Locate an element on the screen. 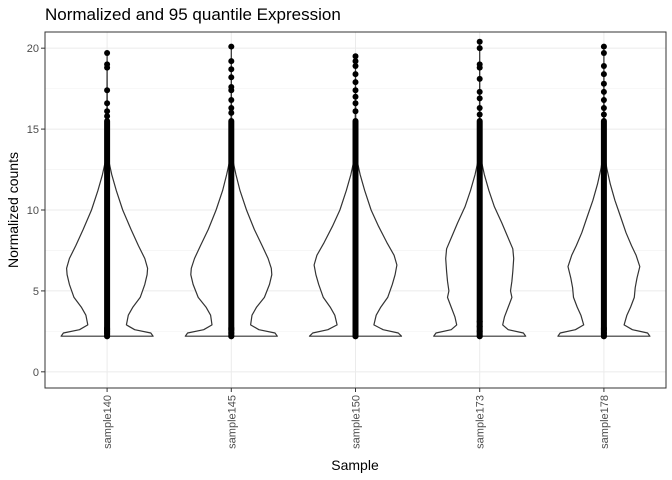 The height and width of the screenshot is (480, 672). x-tick-label: sample150 is located at coordinates (357, 422).